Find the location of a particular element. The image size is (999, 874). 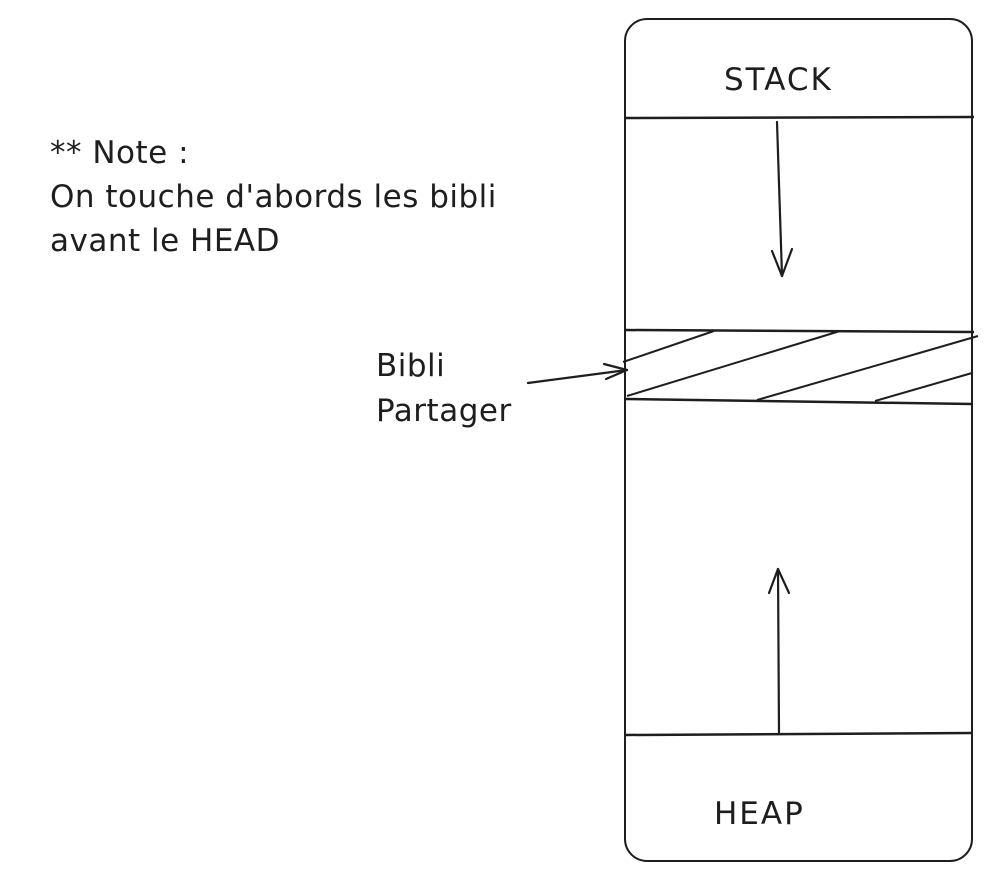

stack-divider is located at coordinates (799, 117).